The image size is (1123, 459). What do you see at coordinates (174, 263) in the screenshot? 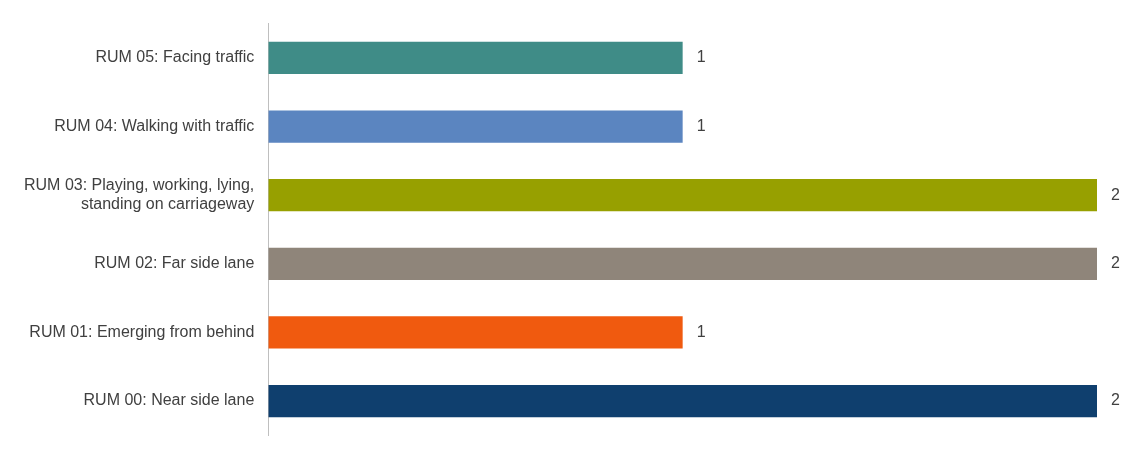
I see `y-tick-label: RUM 02: Far side lane` at bounding box center [174, 263].